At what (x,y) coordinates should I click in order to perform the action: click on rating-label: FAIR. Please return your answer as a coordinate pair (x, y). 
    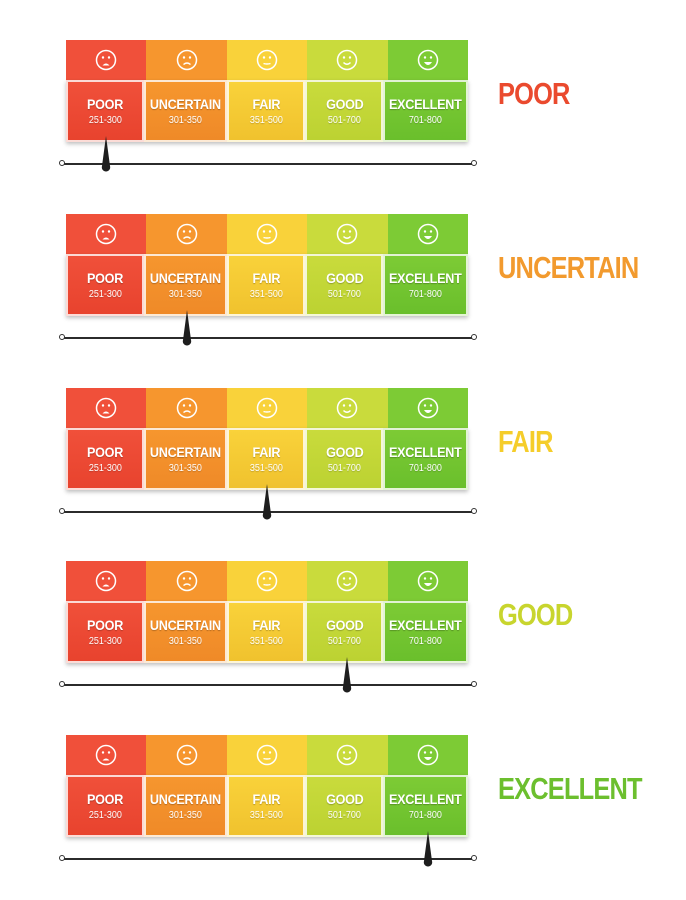
    Looking at the image, I should click on (525, 441).